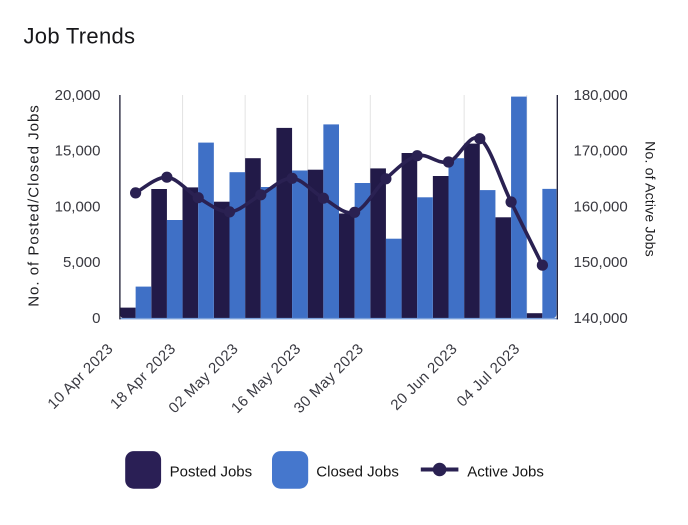 The image size is (688, 525). What do you see at coordinates (601, 206) in the screenshot?
I see `svg-text: 160,000` at bounding box center [601, 206].